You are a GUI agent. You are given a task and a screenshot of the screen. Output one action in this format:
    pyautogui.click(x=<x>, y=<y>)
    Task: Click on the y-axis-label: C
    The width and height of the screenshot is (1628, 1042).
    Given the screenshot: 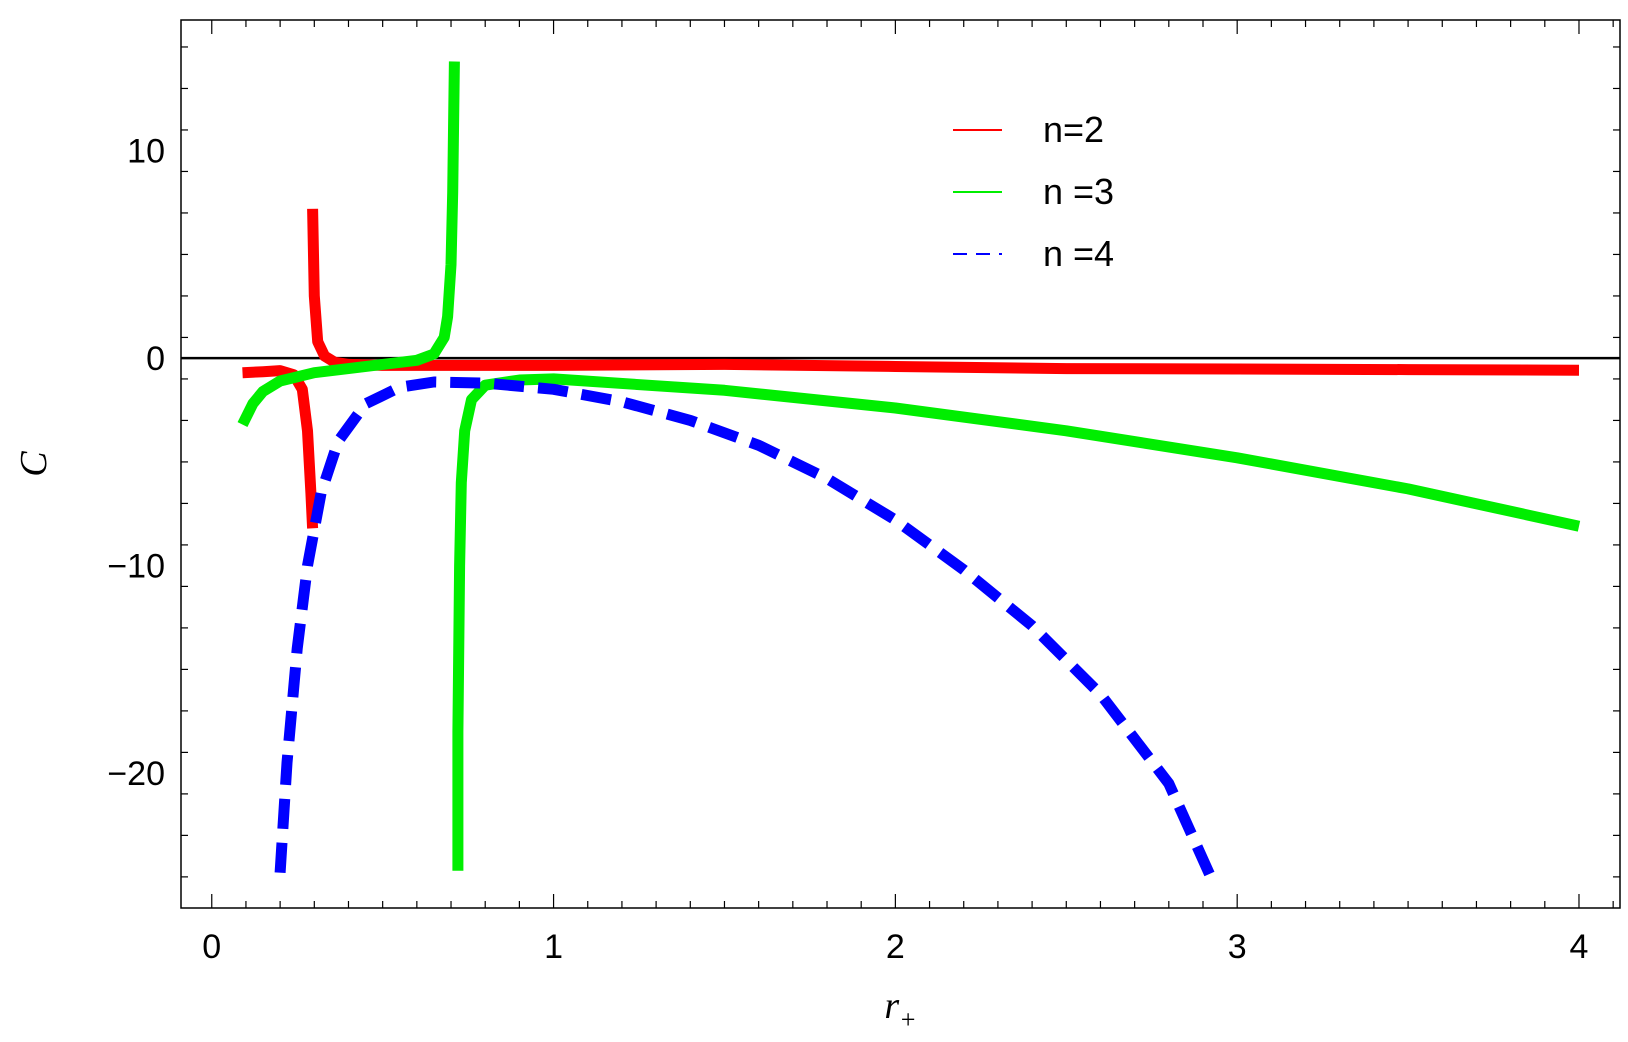 What is the action you would take?
    pyautogui.click(x=34, y=464)
    